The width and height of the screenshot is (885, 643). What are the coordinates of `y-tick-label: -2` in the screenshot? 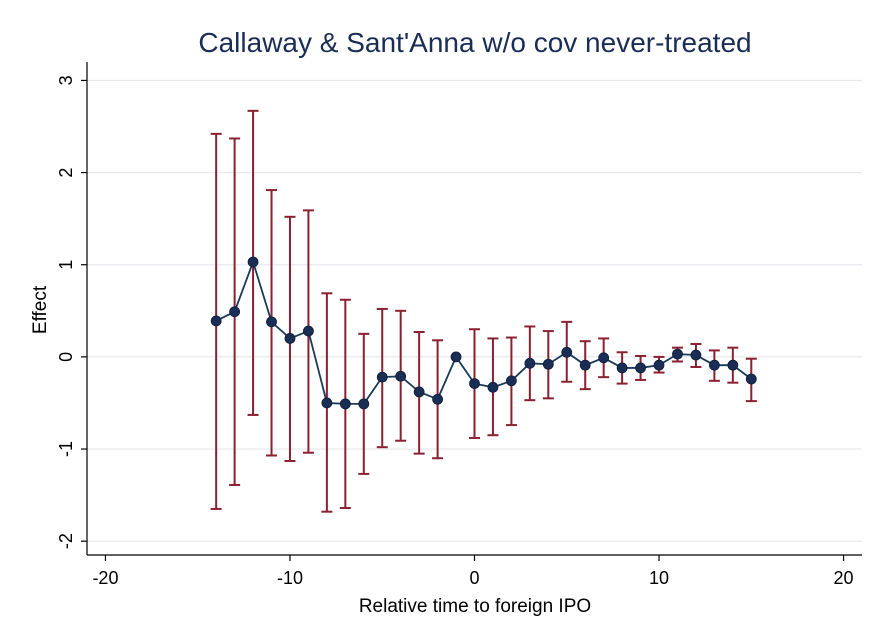 It's located at (66, 541).